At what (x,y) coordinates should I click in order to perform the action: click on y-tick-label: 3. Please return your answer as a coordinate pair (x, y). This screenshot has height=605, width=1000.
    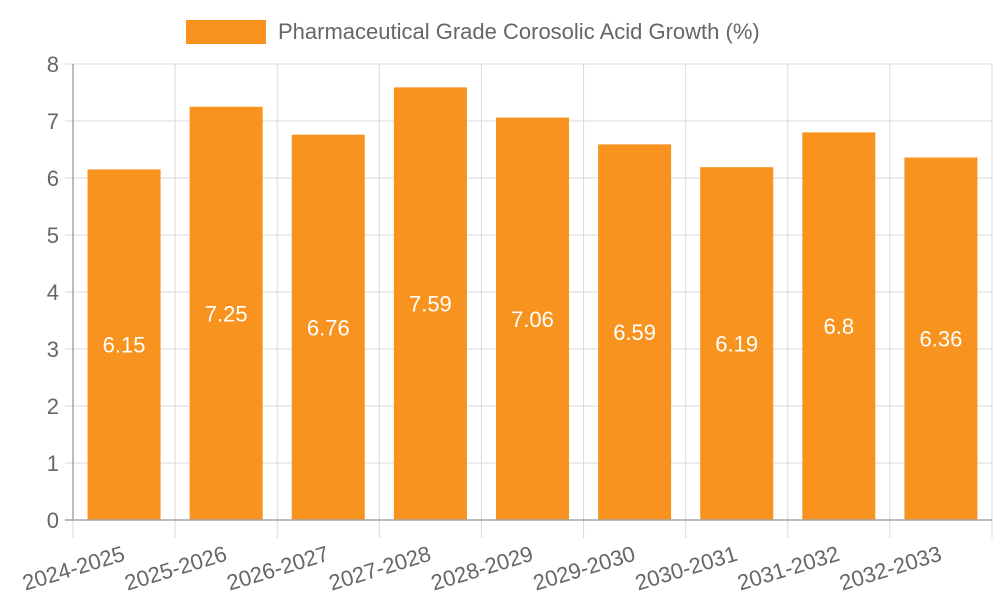
    Looking at the image, I should click on (53, 349).